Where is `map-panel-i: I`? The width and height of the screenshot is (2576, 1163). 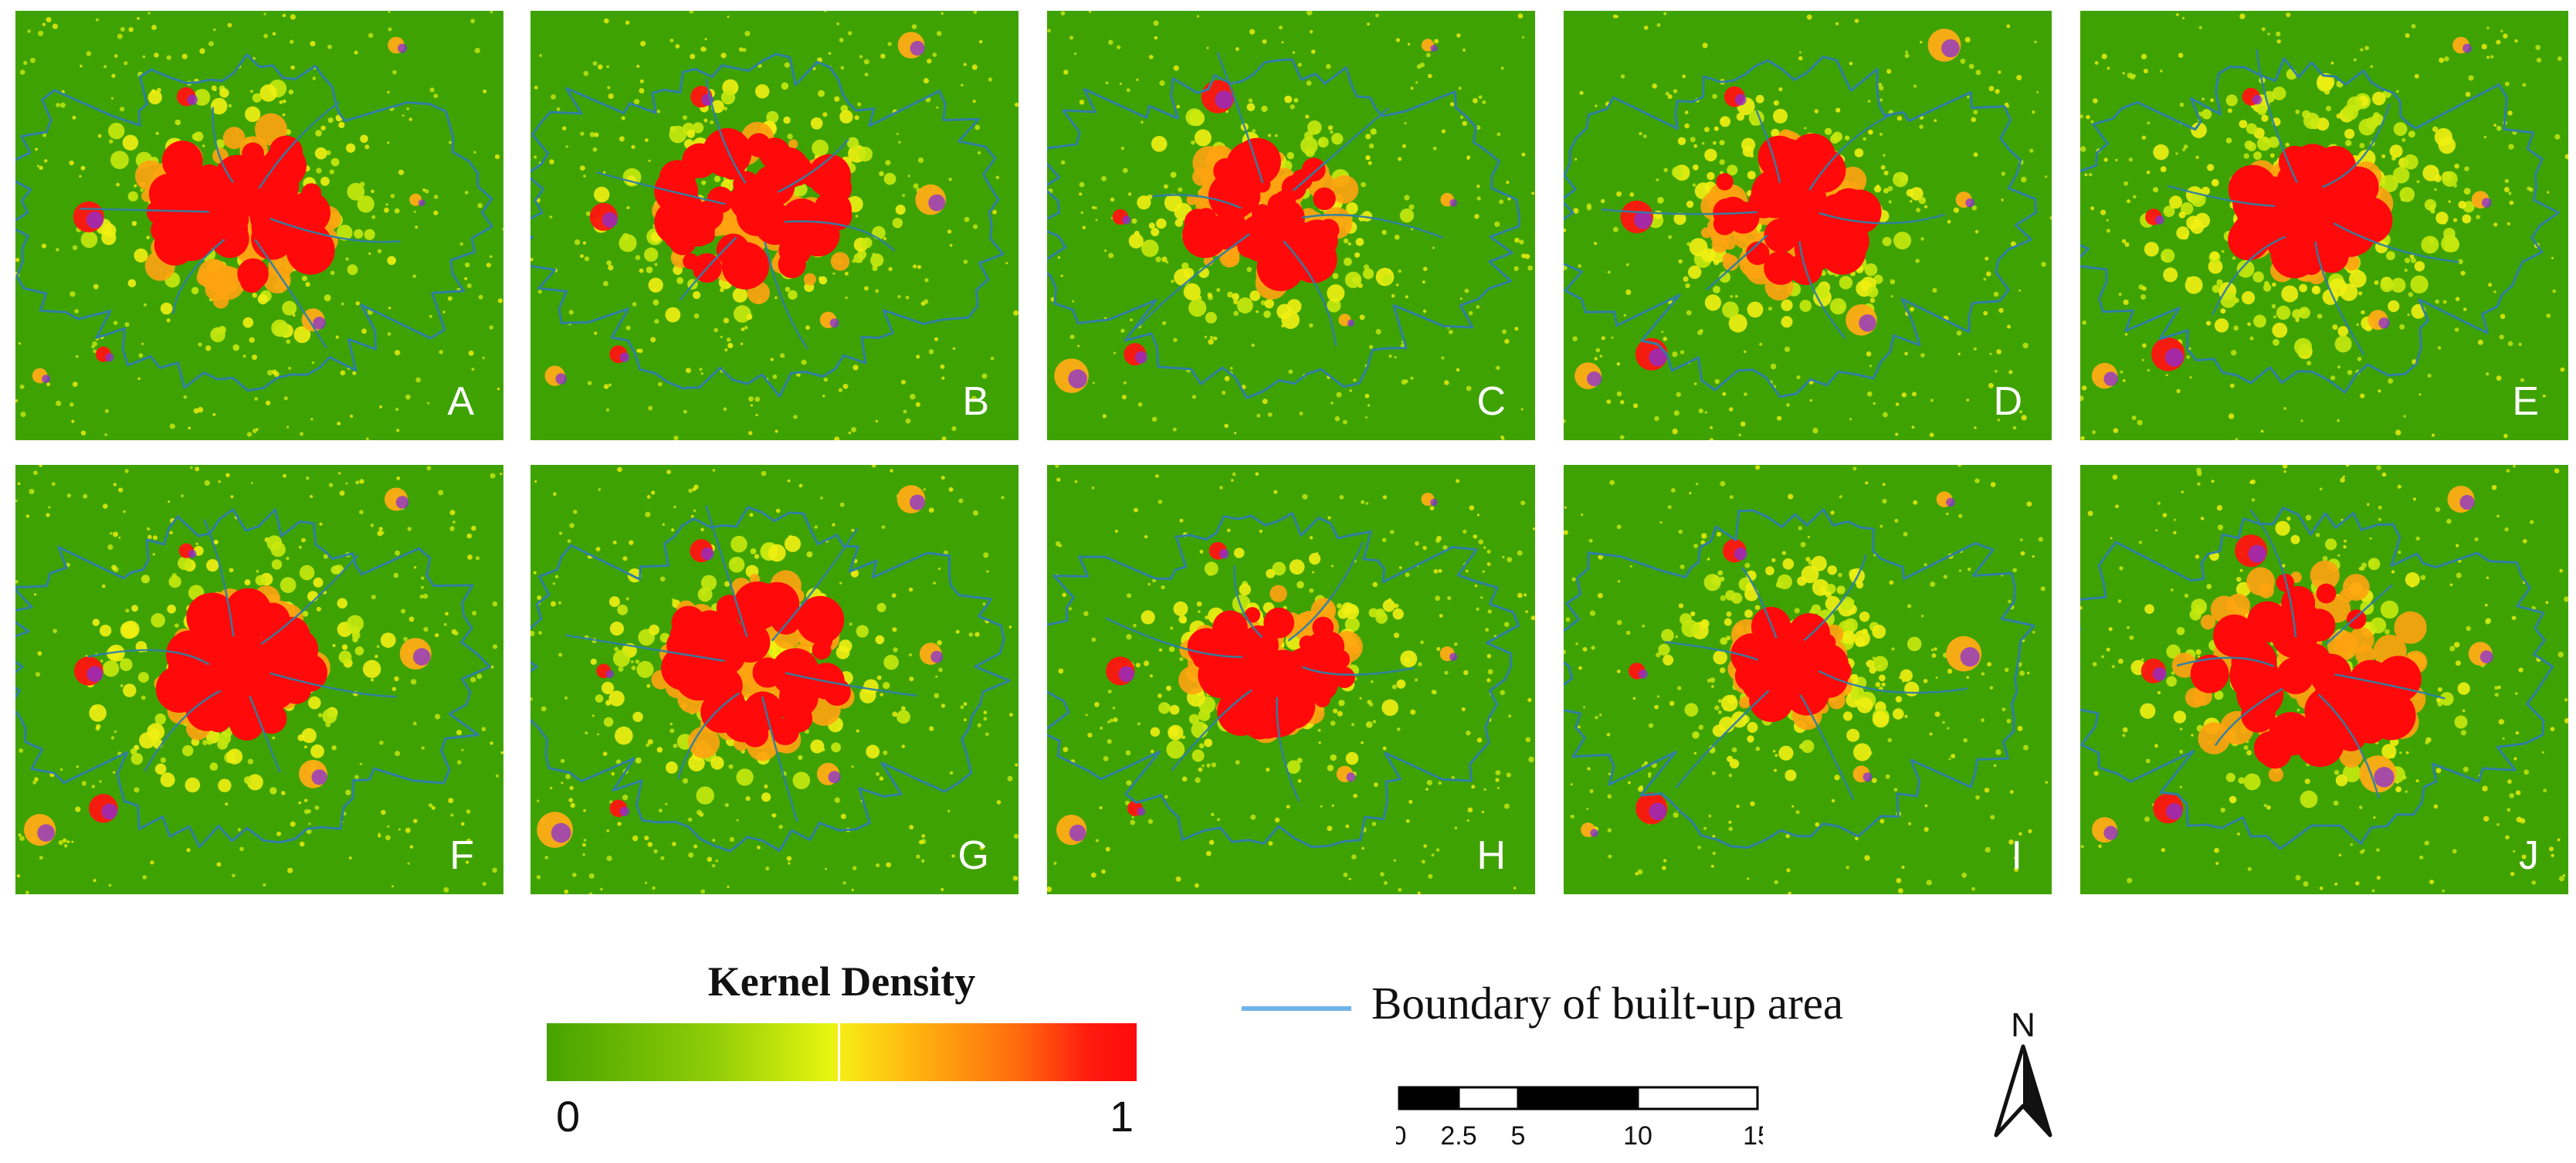 map-panel-i: I is located at coordinates (1808, 679).